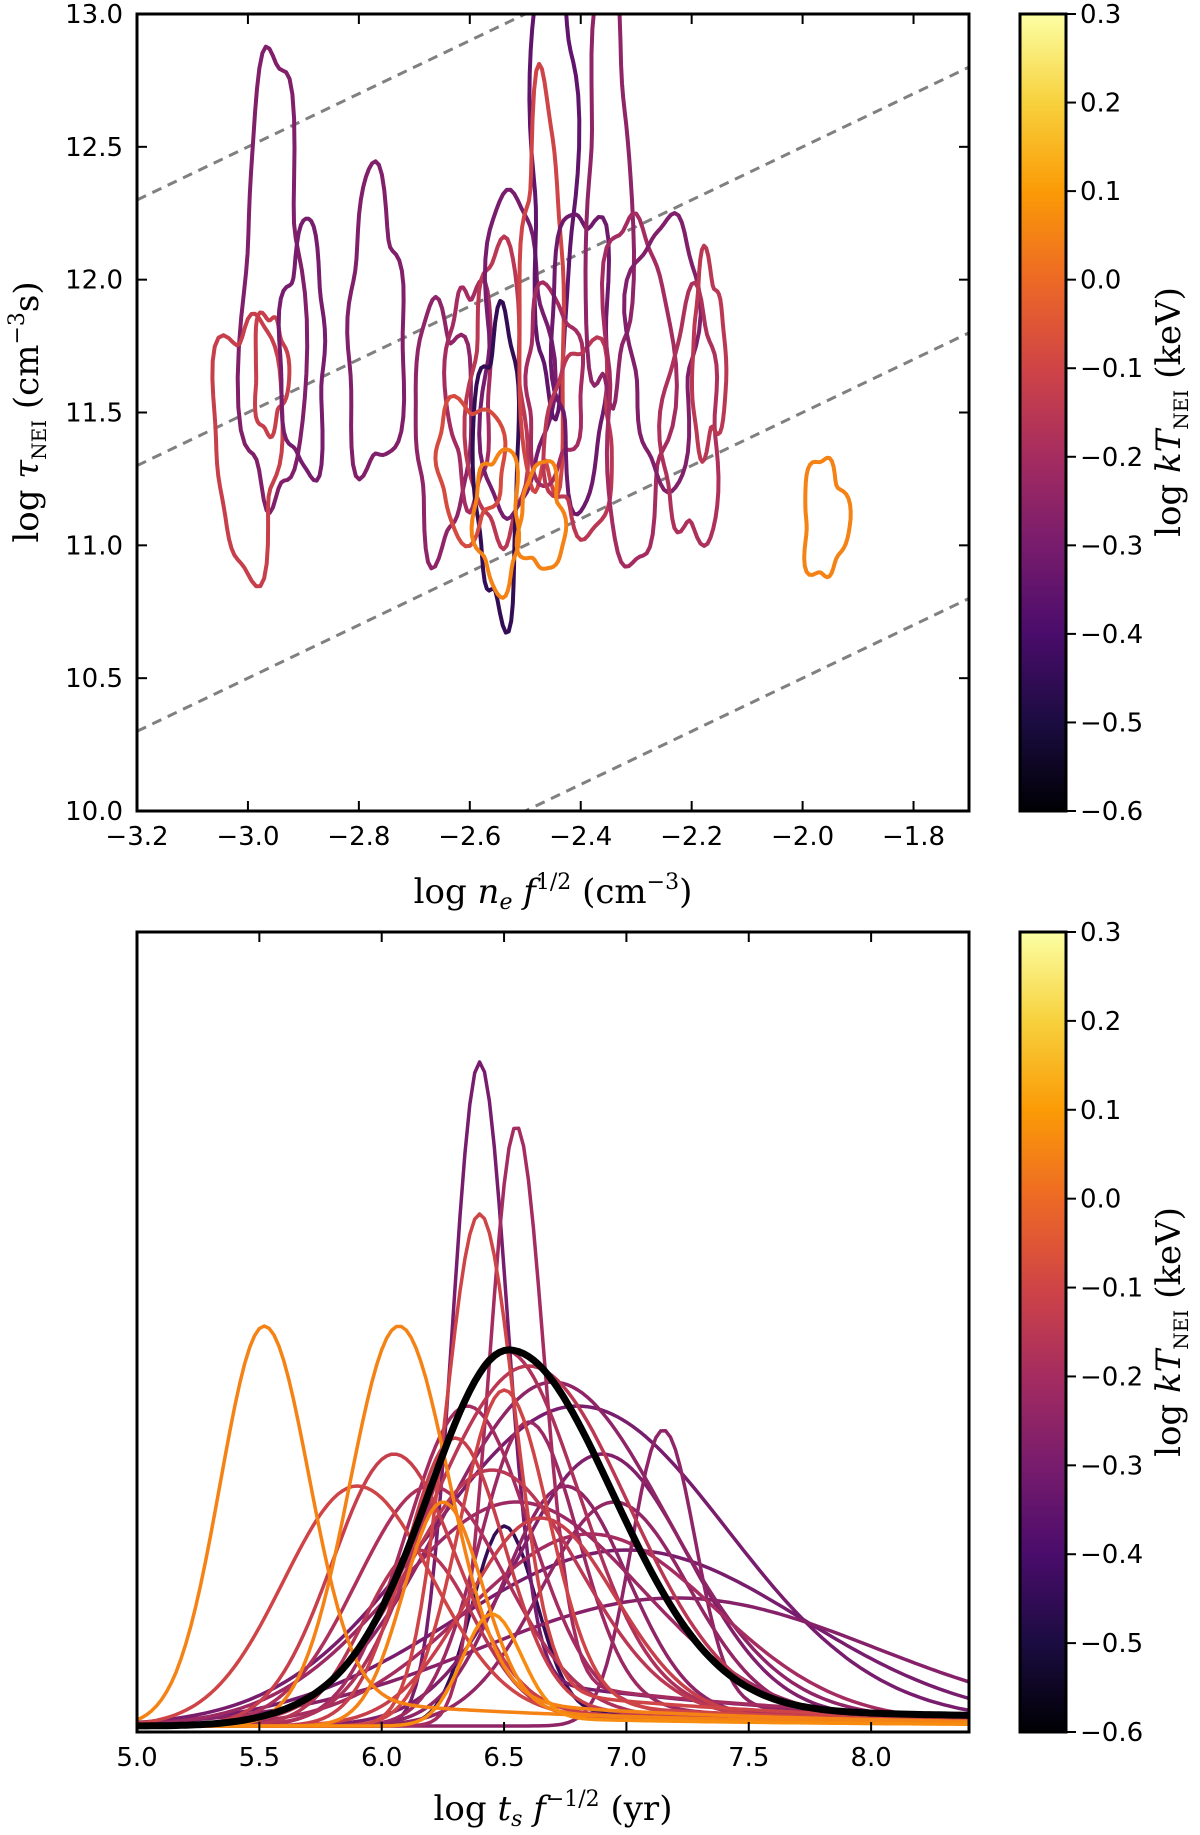 The width and height of the screenshot is (1200, 1835). I want to click on y-tick-label: 11.5, so click(94, 414).